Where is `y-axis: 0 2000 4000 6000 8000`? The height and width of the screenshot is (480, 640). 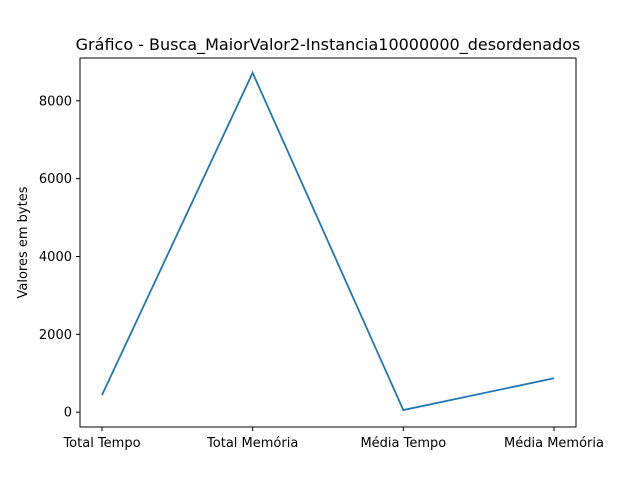 y-axis: 0 2000 4000 6000 8000 is located at coordinates (59, 257).